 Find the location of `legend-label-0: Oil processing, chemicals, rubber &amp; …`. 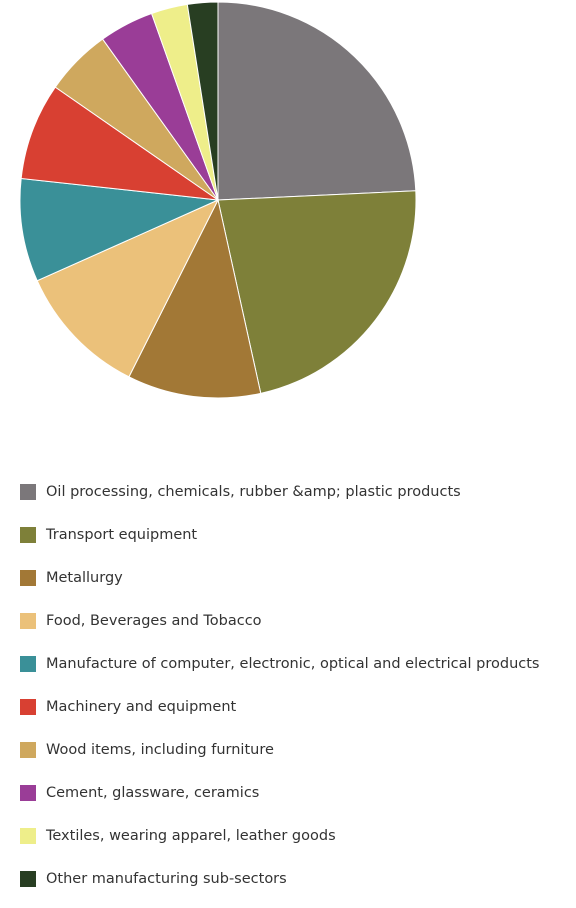

legend-label-0: Oil processing, chemicals, rubber &amp; … is located at coordinates (253, 491).